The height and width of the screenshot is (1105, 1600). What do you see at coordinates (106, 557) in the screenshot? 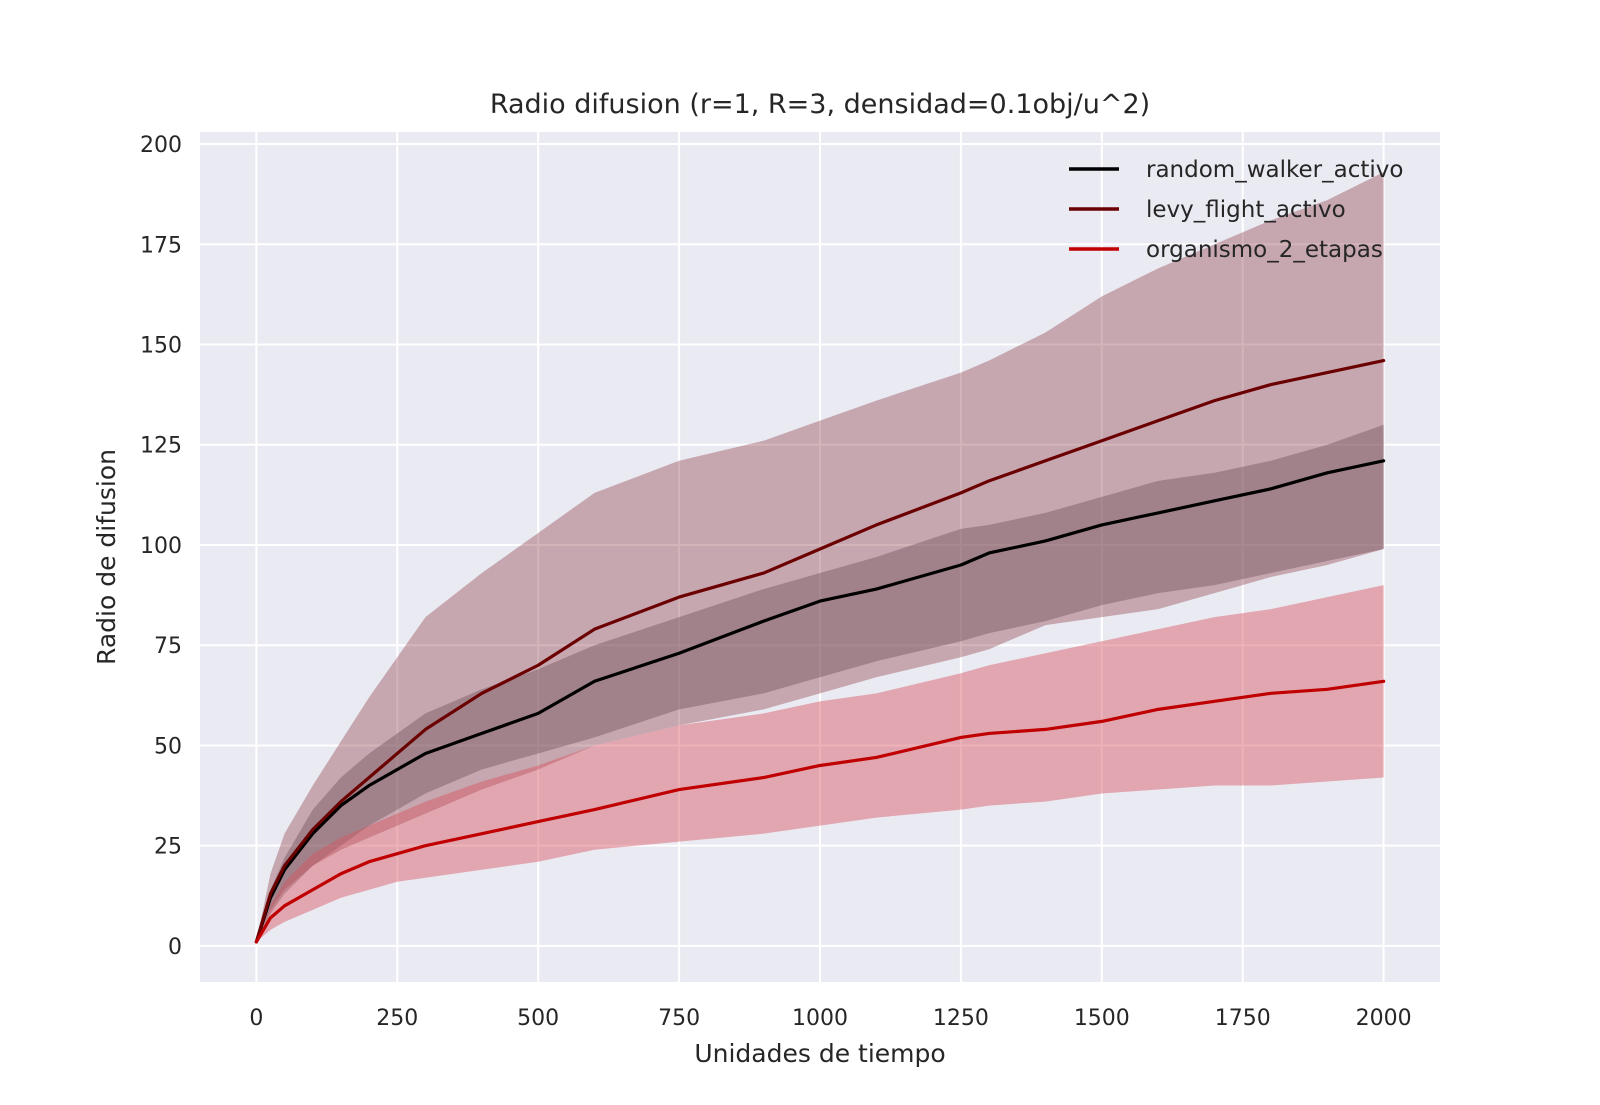
I see `y-axis-label: Radio de difusion` at bounding box center [106, 557].